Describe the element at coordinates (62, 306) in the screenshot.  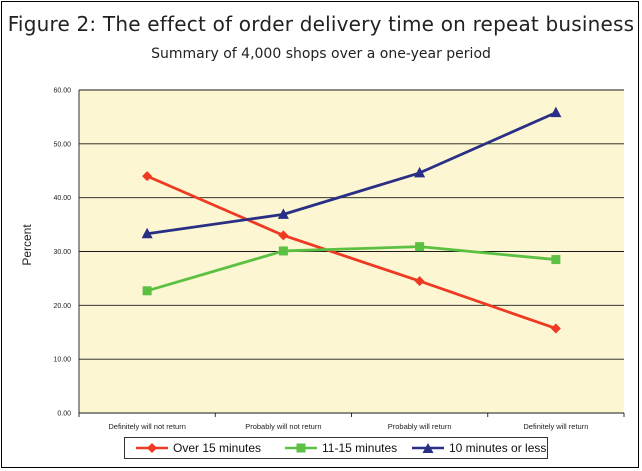
I see `y-tick-label: 20.00` at that location.